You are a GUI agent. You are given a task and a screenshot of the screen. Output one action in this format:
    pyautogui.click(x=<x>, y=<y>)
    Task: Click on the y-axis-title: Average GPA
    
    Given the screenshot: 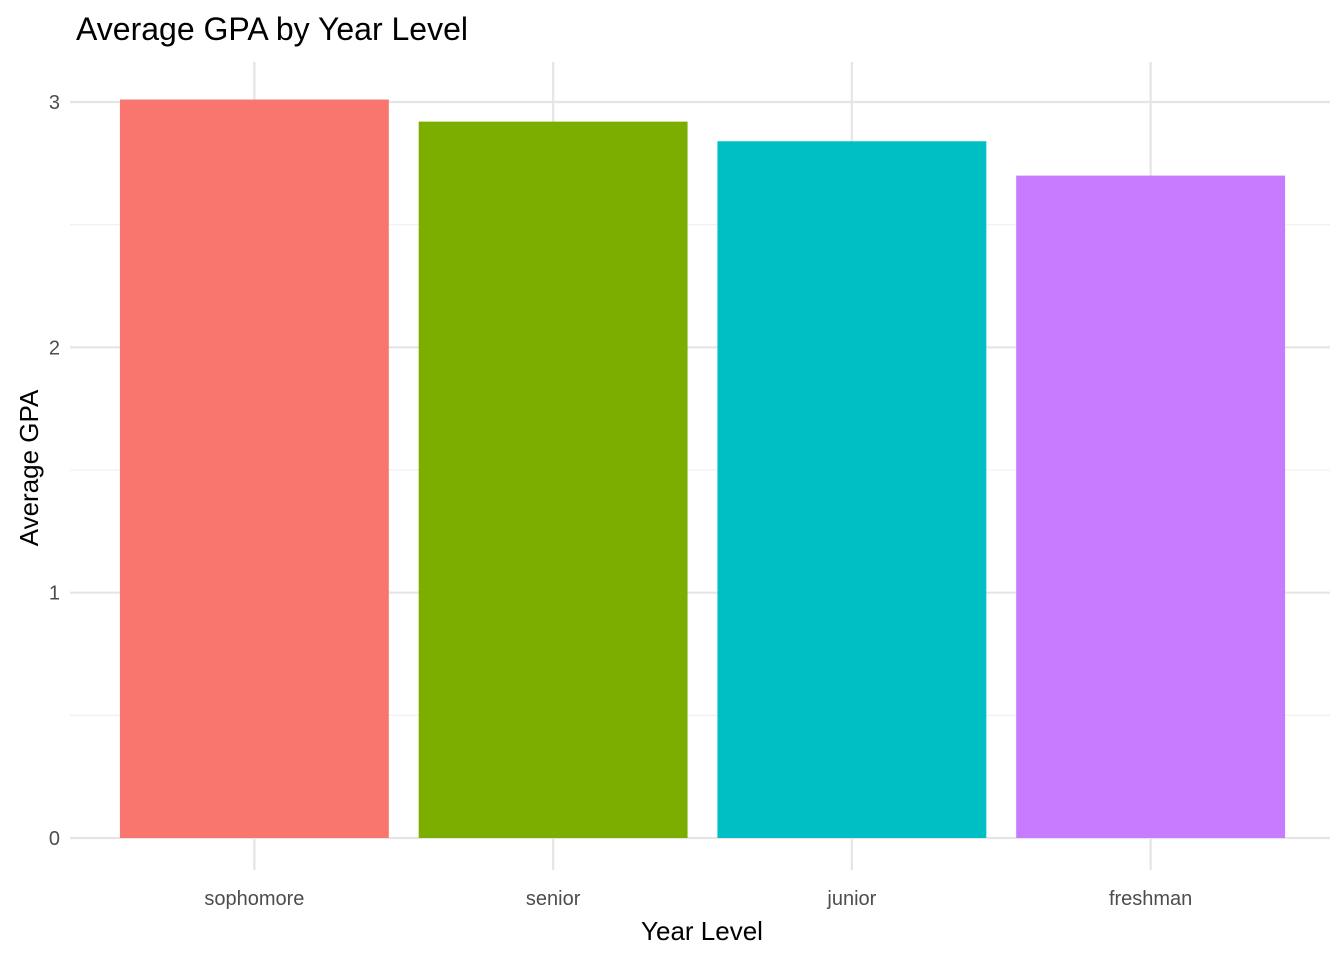 What is the action you would take?
    pyautogui.click(x=29, y=467)
    